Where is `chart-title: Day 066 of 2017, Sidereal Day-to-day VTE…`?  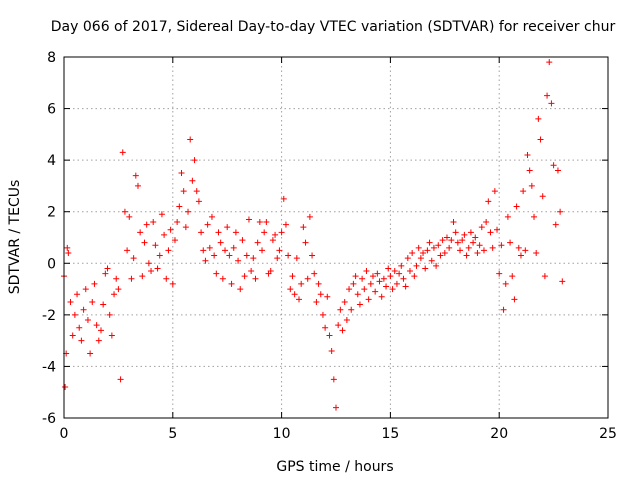
chart-title: Day 066 of 2017, Sidereal Day-to-day VTE… is located at coordinates (333, 27).